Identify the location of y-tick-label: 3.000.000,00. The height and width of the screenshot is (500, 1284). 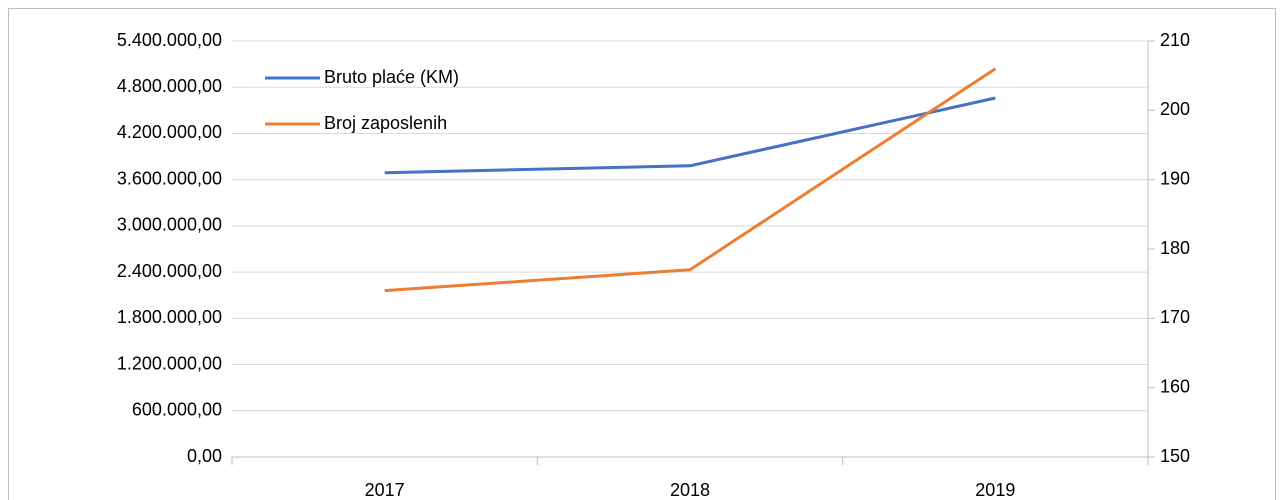
(169, 225).